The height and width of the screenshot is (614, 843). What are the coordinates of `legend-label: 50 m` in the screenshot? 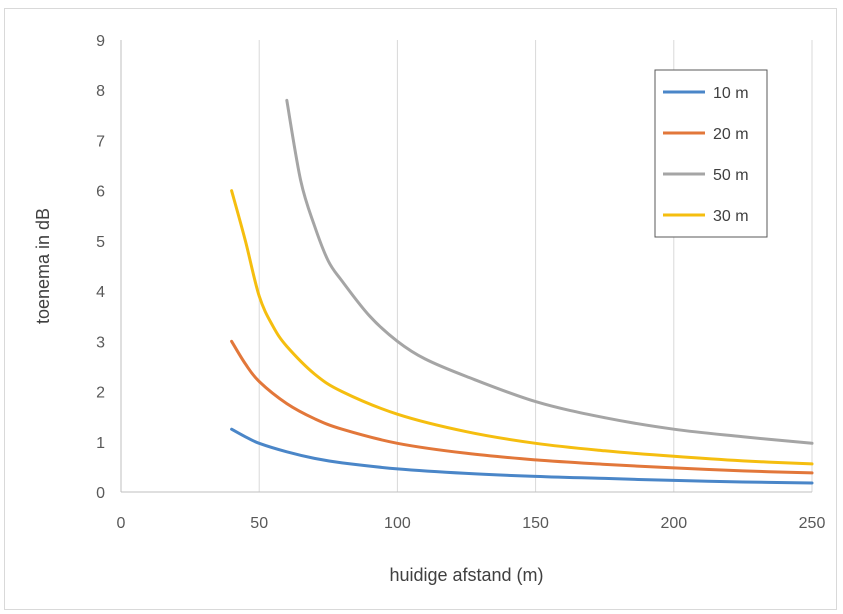 It's located at (731, 175).